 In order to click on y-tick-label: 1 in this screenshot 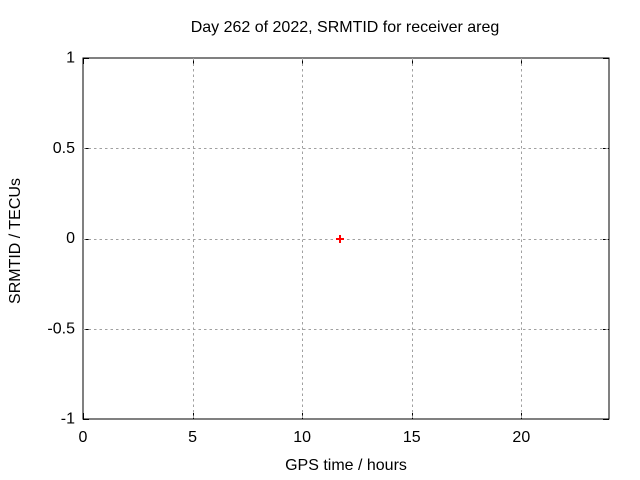, I will do `click(70, 58)`.